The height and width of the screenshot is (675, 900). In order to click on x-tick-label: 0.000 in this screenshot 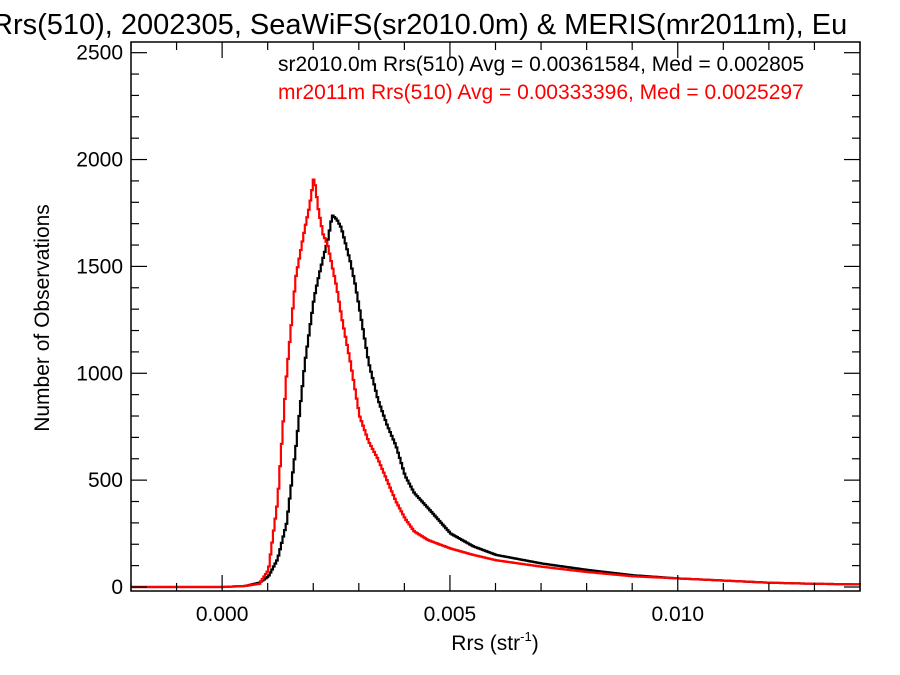, I will do `click(222, 614)`.